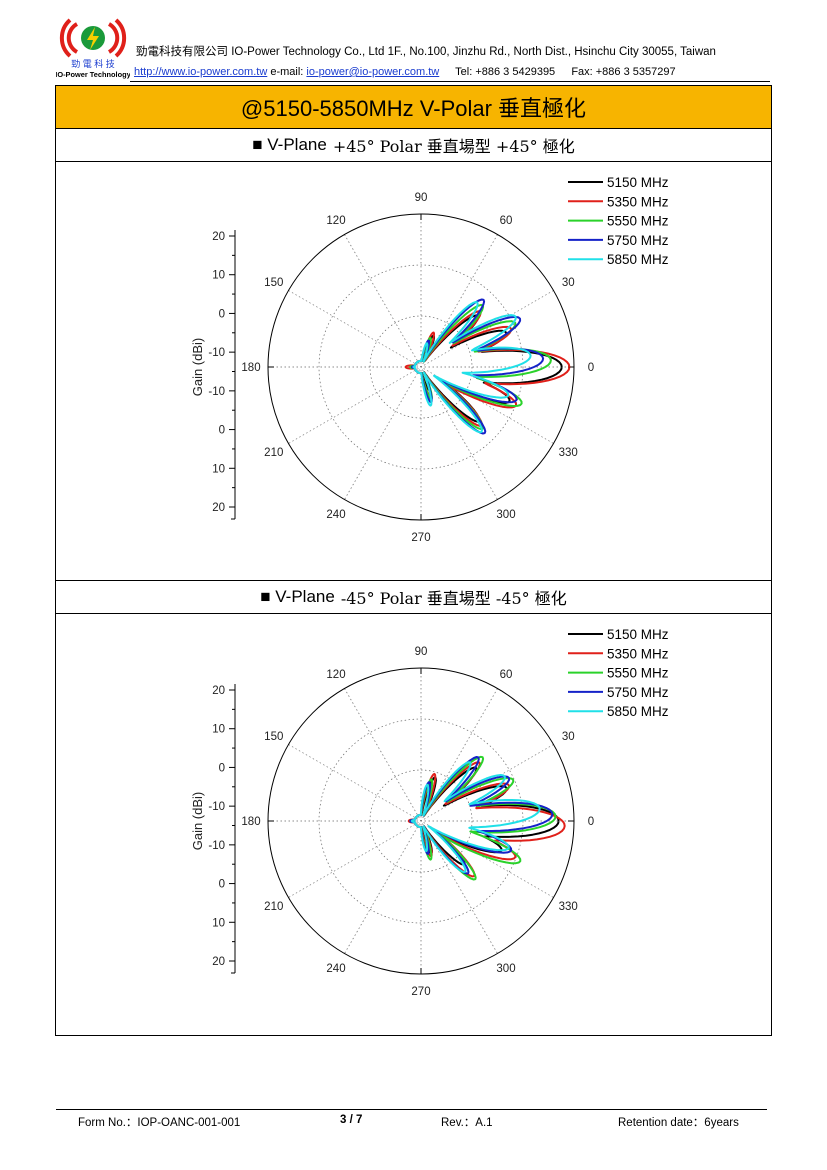  I want to click on section-divider, so click(413, 580).